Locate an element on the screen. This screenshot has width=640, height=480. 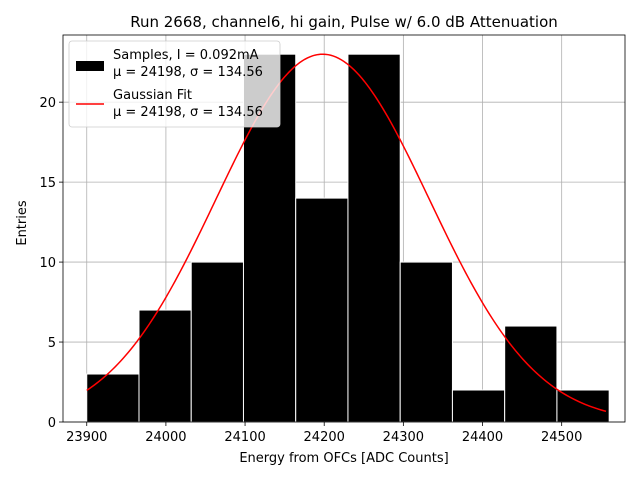
x-tick-label: 24500 is located at coordinates (561, 437).